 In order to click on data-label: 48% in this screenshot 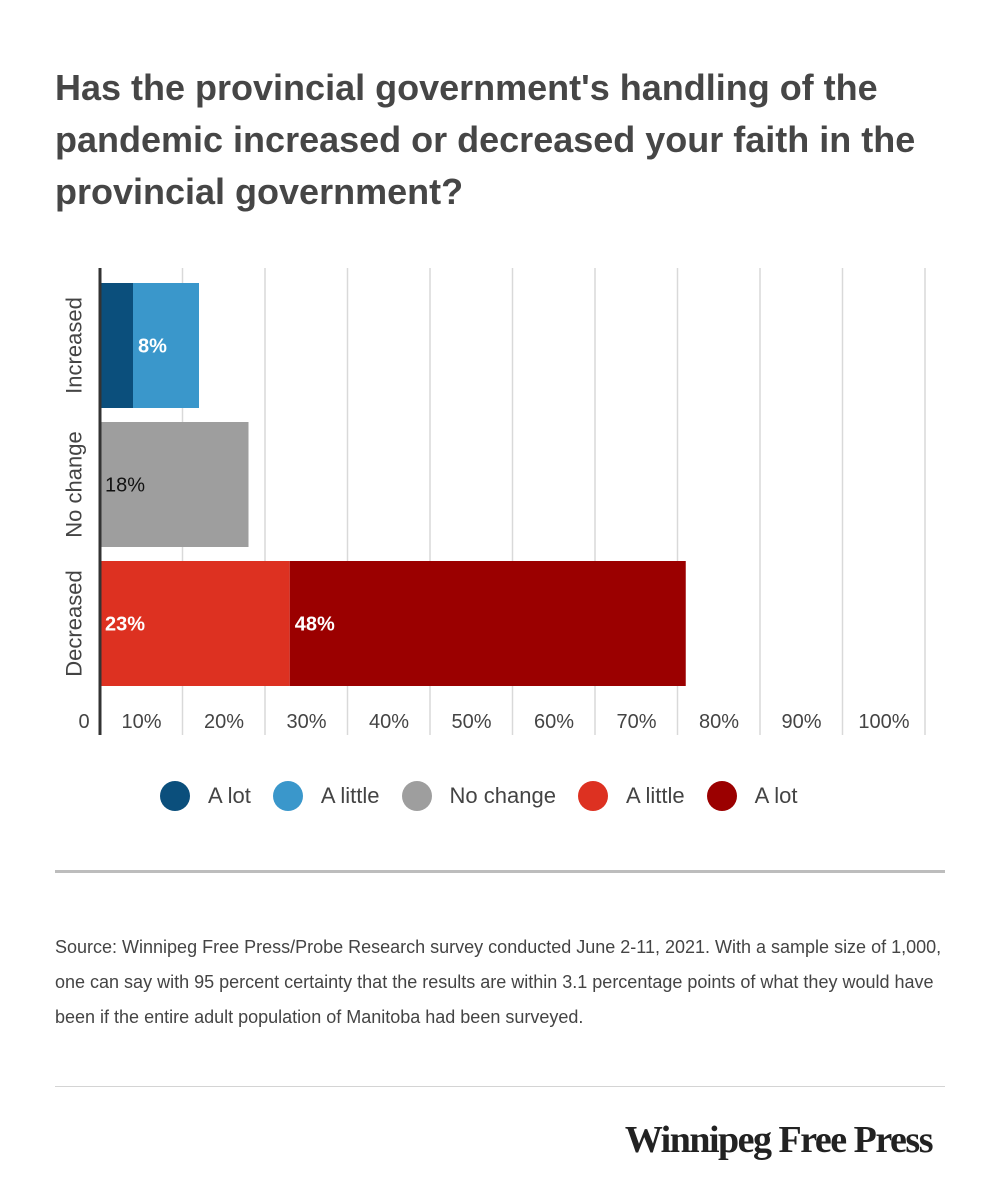, I will do `click(315, 625)`.